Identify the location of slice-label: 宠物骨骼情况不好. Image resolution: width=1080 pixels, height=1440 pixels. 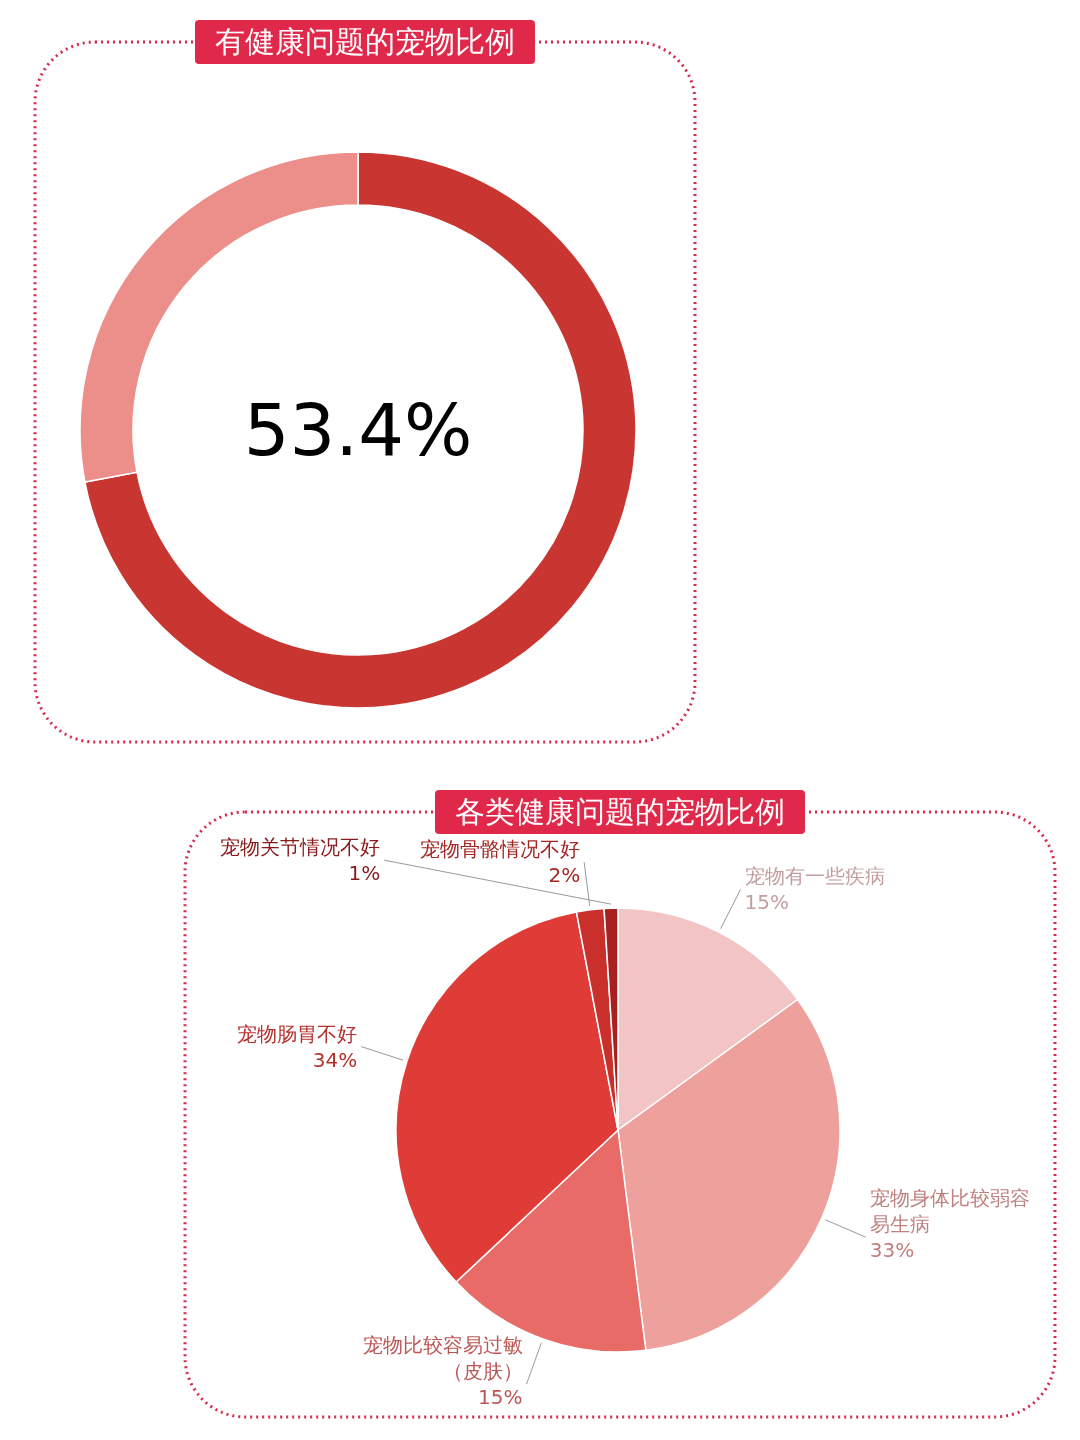
(500, 849).